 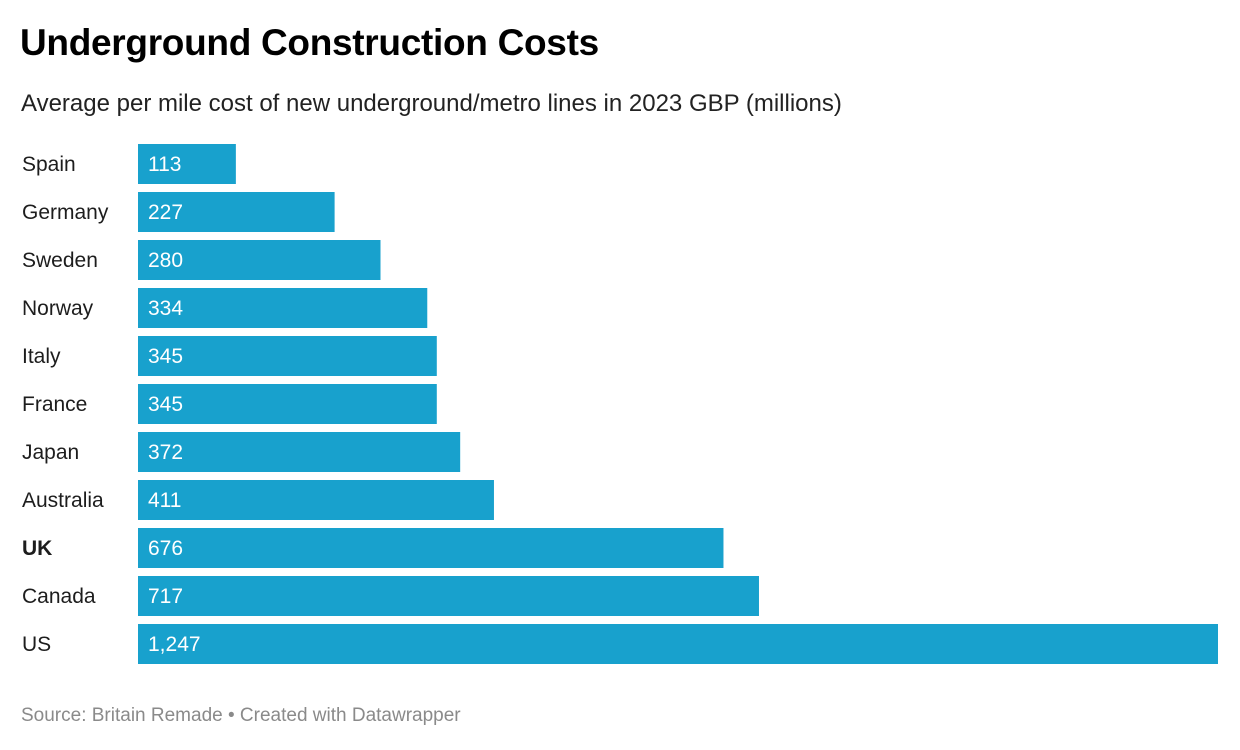 I want to click on bar-canada, so click(x=448, y=596).